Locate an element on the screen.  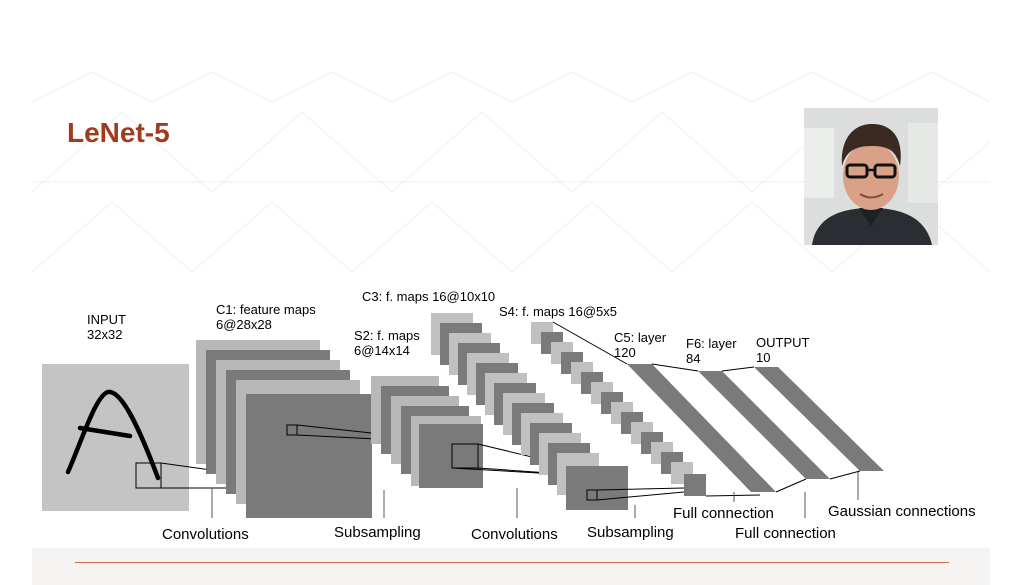
input-letter-a is located at coordinates (113, 435).